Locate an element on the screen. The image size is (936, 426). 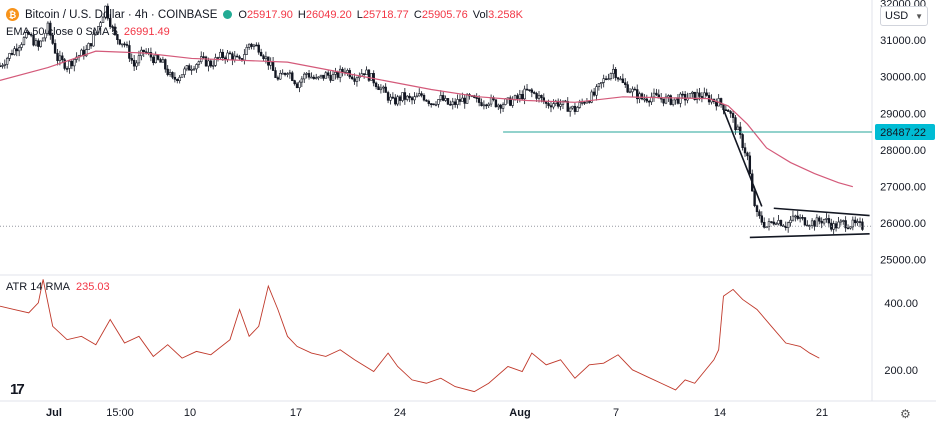
time-tick-label: Jul is located at coordinates (54, 413).